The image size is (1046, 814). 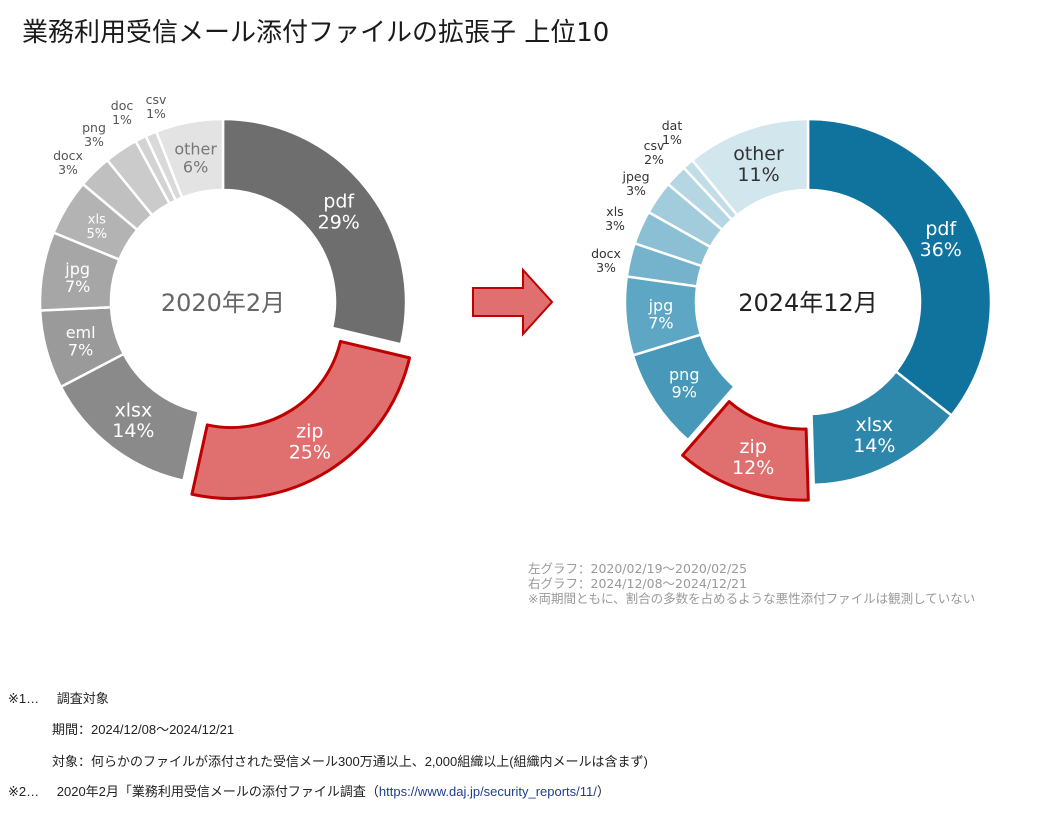 I want to click on slice-label-dat: dat 1%, so click(x=672, y=132).